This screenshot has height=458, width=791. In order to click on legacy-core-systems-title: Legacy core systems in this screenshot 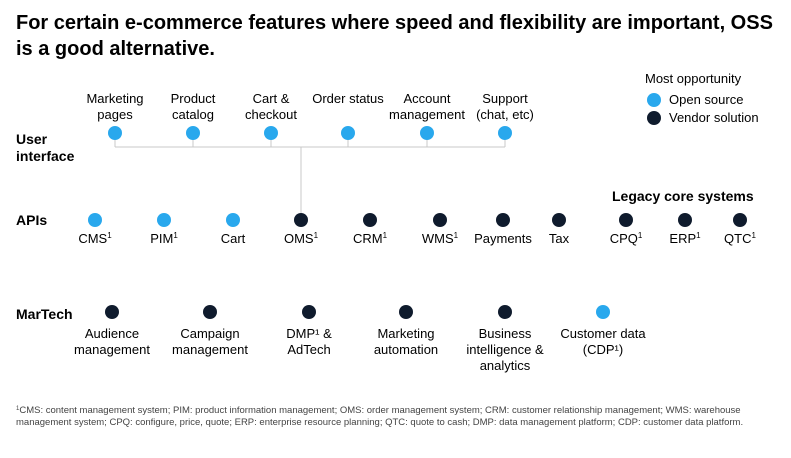, I will do `click(683, 196)`.